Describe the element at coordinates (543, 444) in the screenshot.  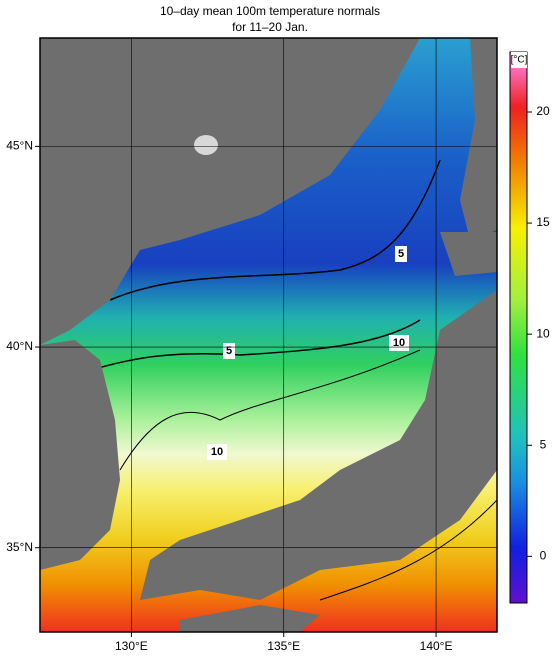
I see `colorbar-tick-label: 5` at that location.